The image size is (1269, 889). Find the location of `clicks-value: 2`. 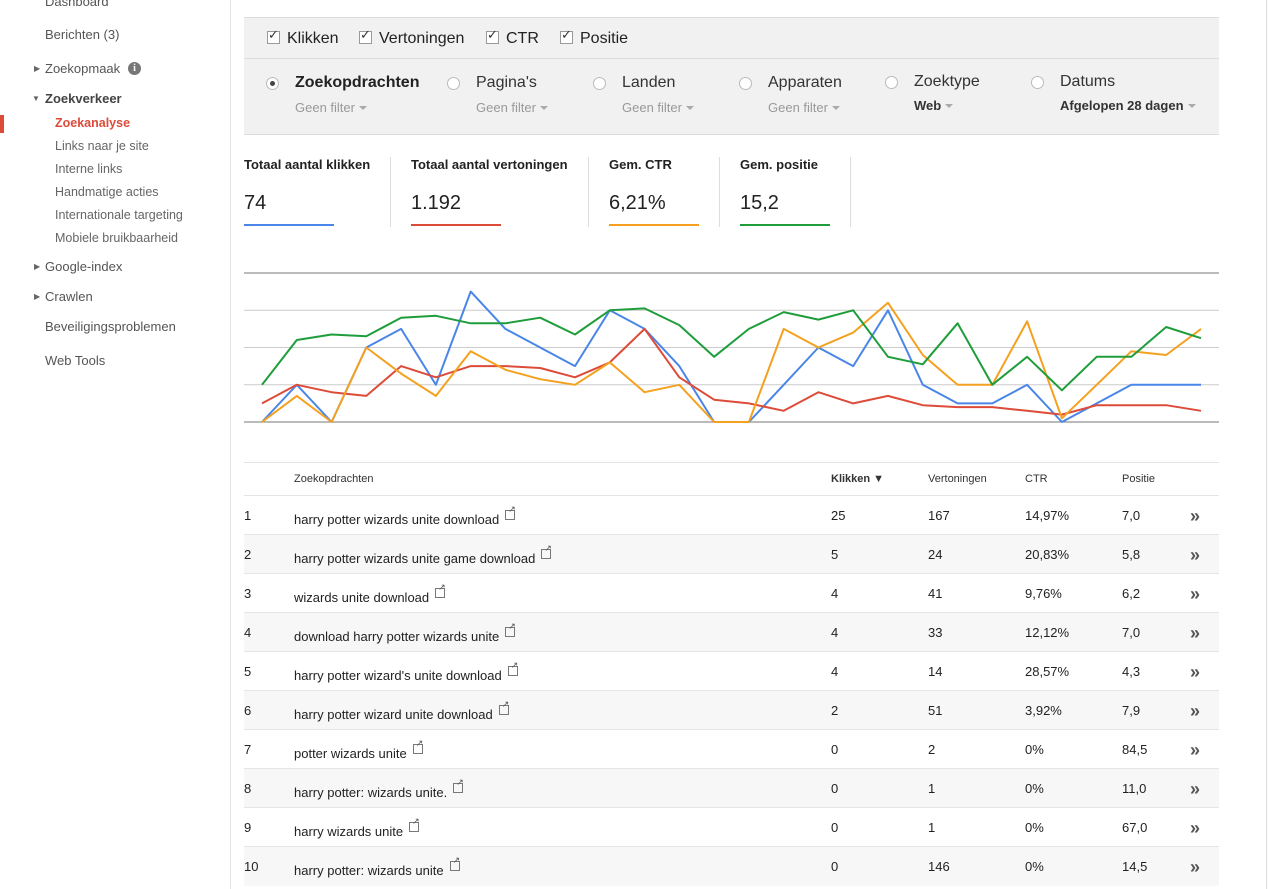

clicks-value: 2 is located at coordinates (835, 710).